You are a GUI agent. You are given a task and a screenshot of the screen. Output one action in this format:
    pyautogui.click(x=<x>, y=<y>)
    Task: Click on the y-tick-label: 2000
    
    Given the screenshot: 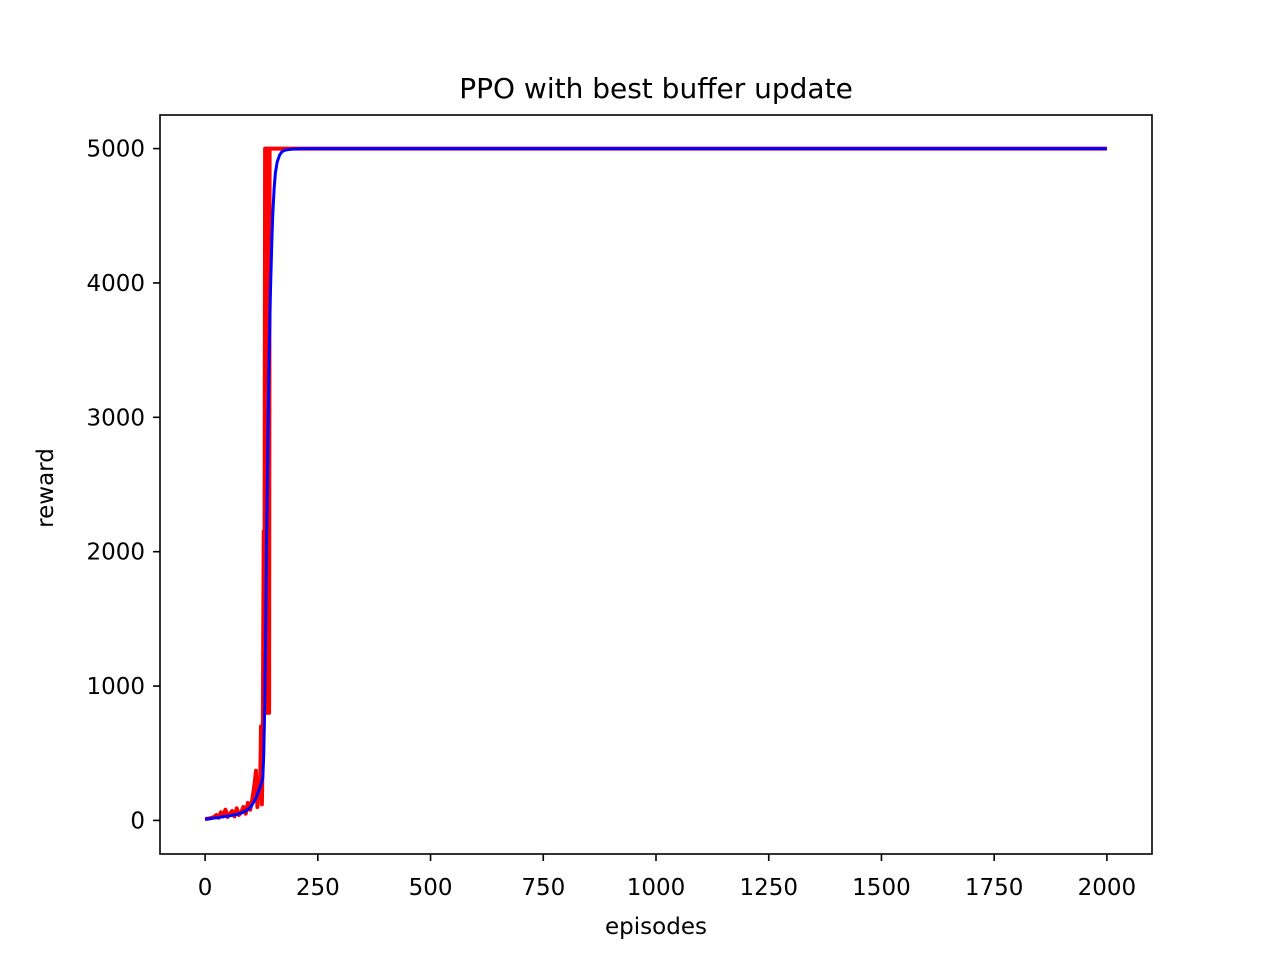 What is the action you would take?
    pyautogui.click(x=115, y=553)
    